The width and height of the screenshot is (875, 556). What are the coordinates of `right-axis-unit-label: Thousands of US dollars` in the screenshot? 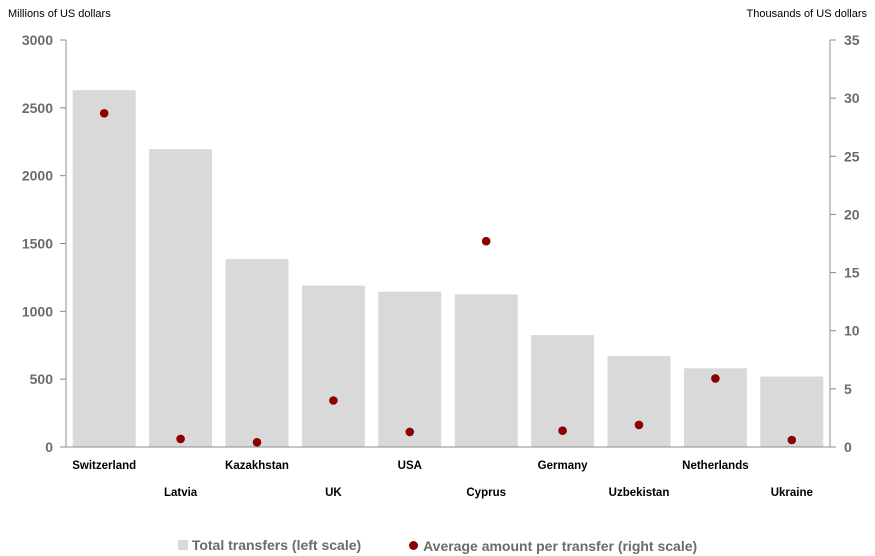 It's located at (806, 14).